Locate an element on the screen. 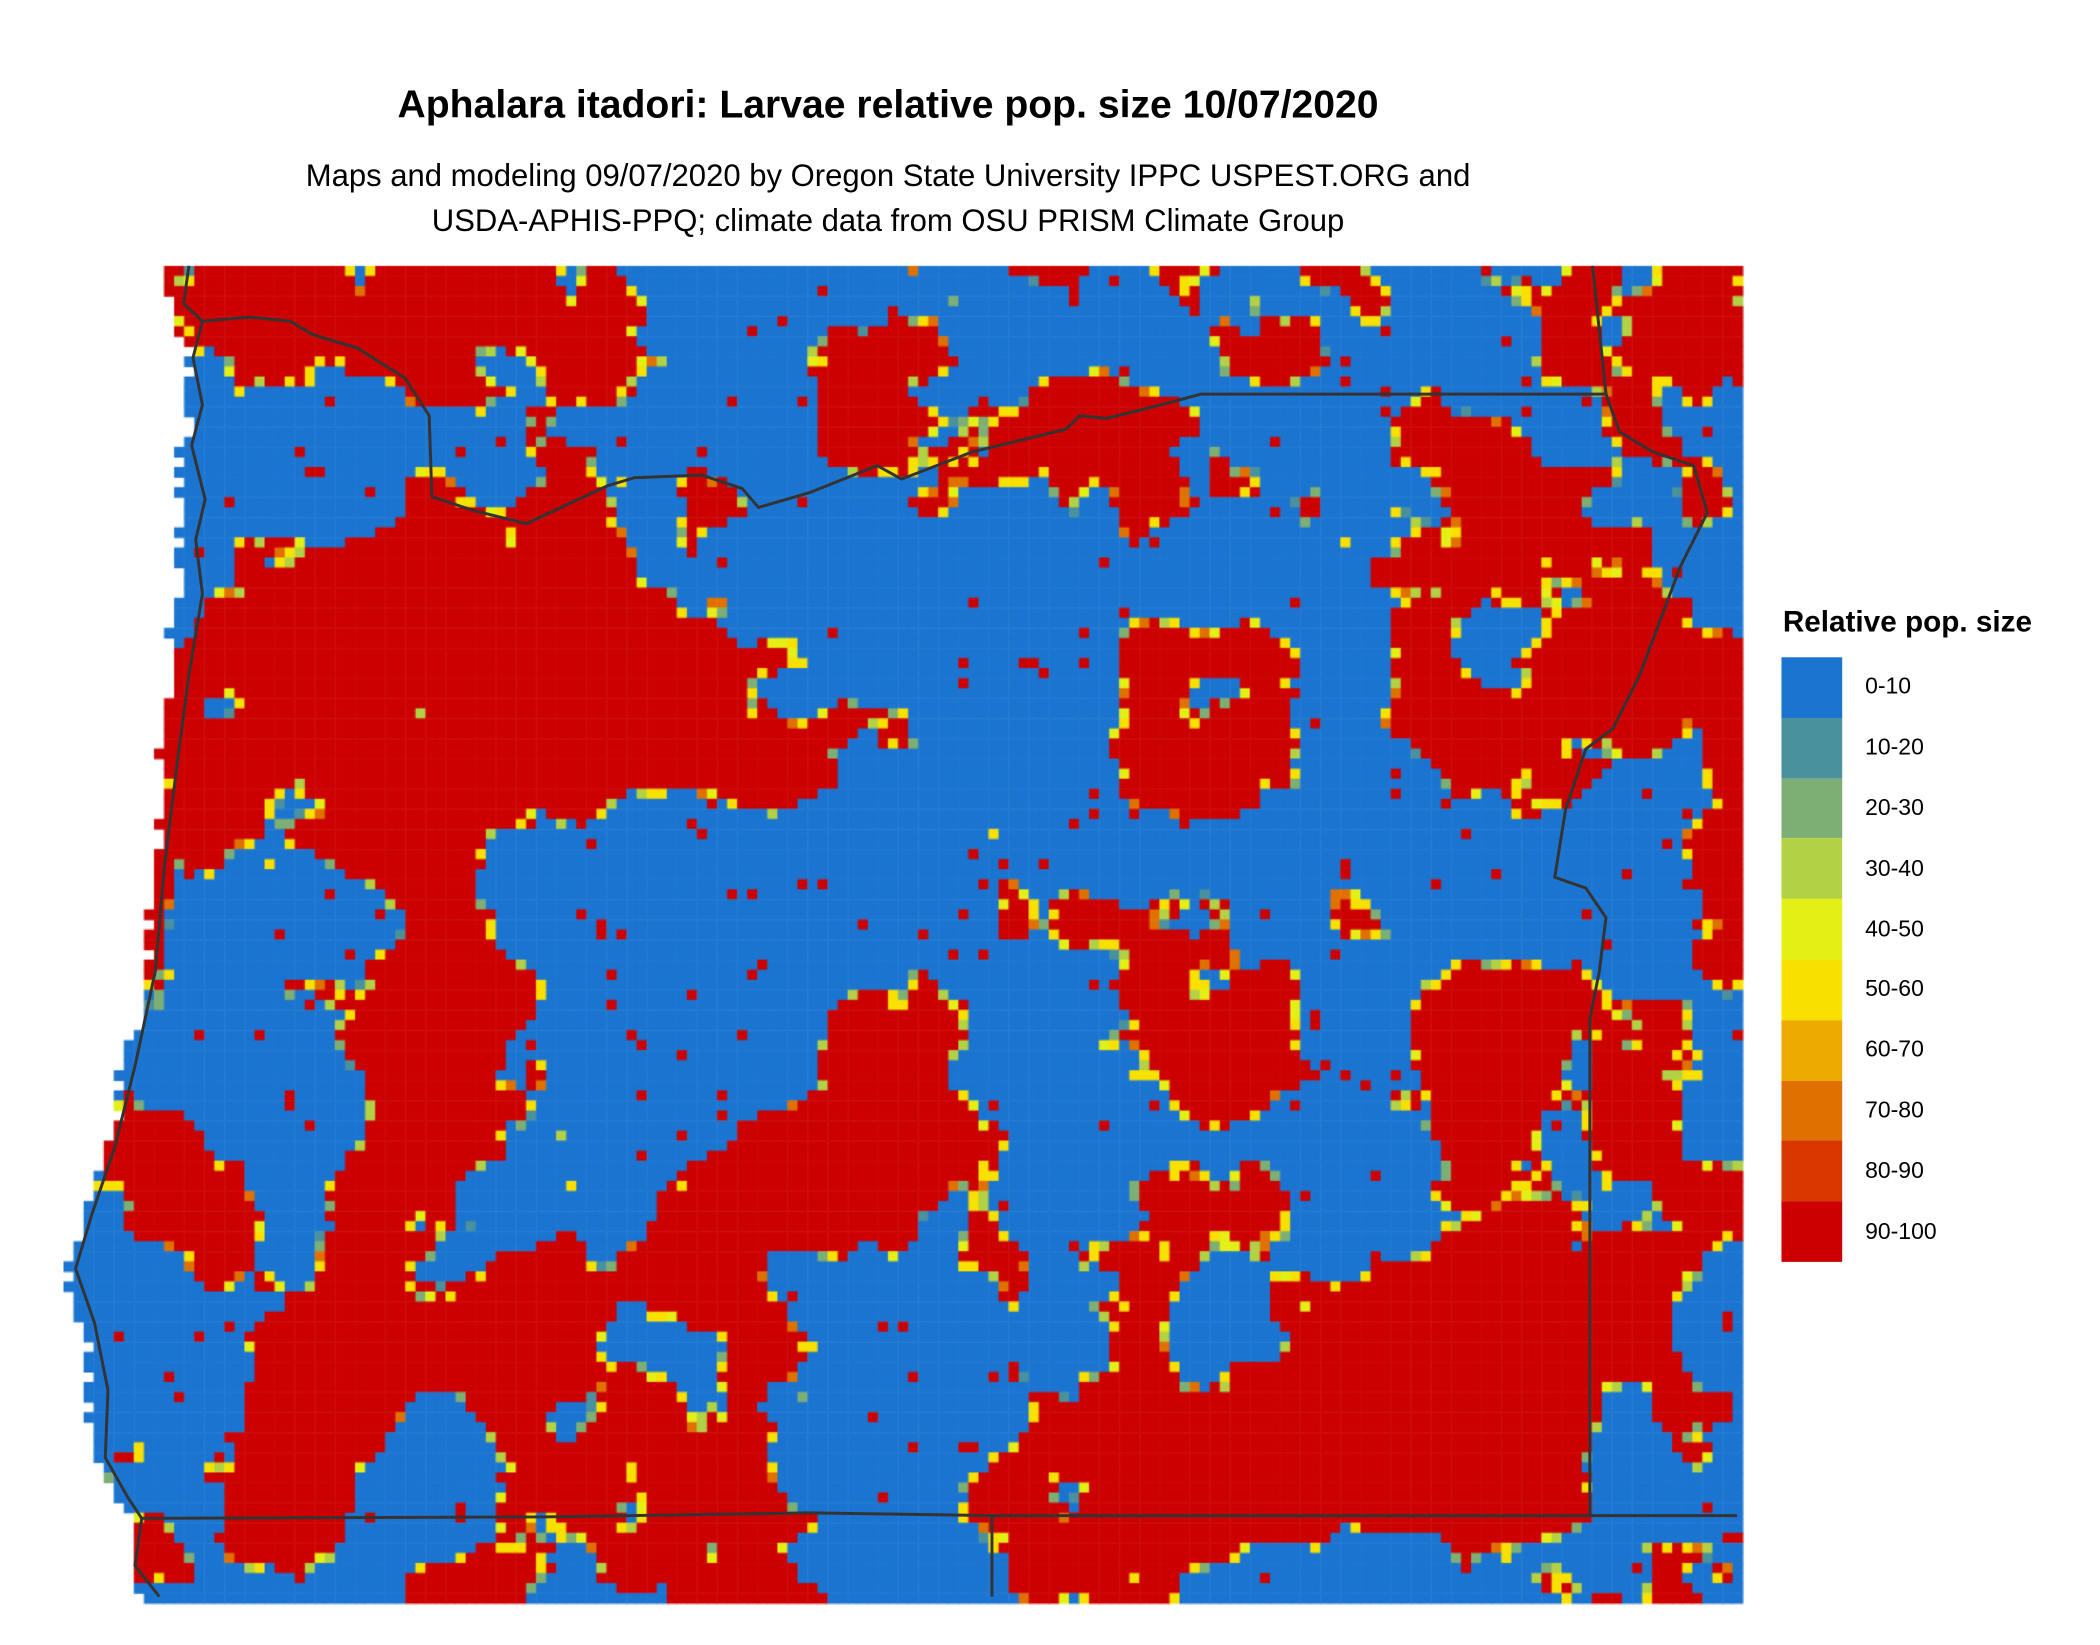 This screenshot has height=1645, width=2100. legend-item: 0-10 is located at coordinates (1858, 687).